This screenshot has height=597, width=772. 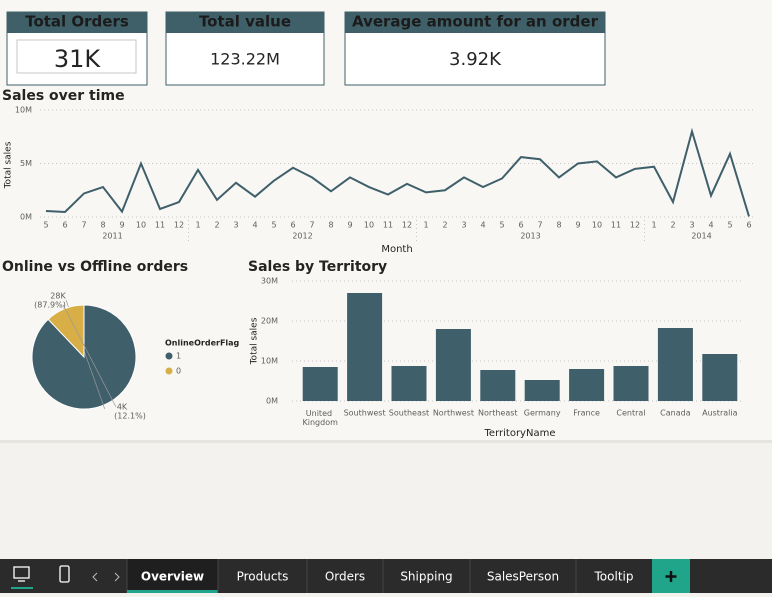 I want to click on next-page-arrow, so click(x=117, y=577).